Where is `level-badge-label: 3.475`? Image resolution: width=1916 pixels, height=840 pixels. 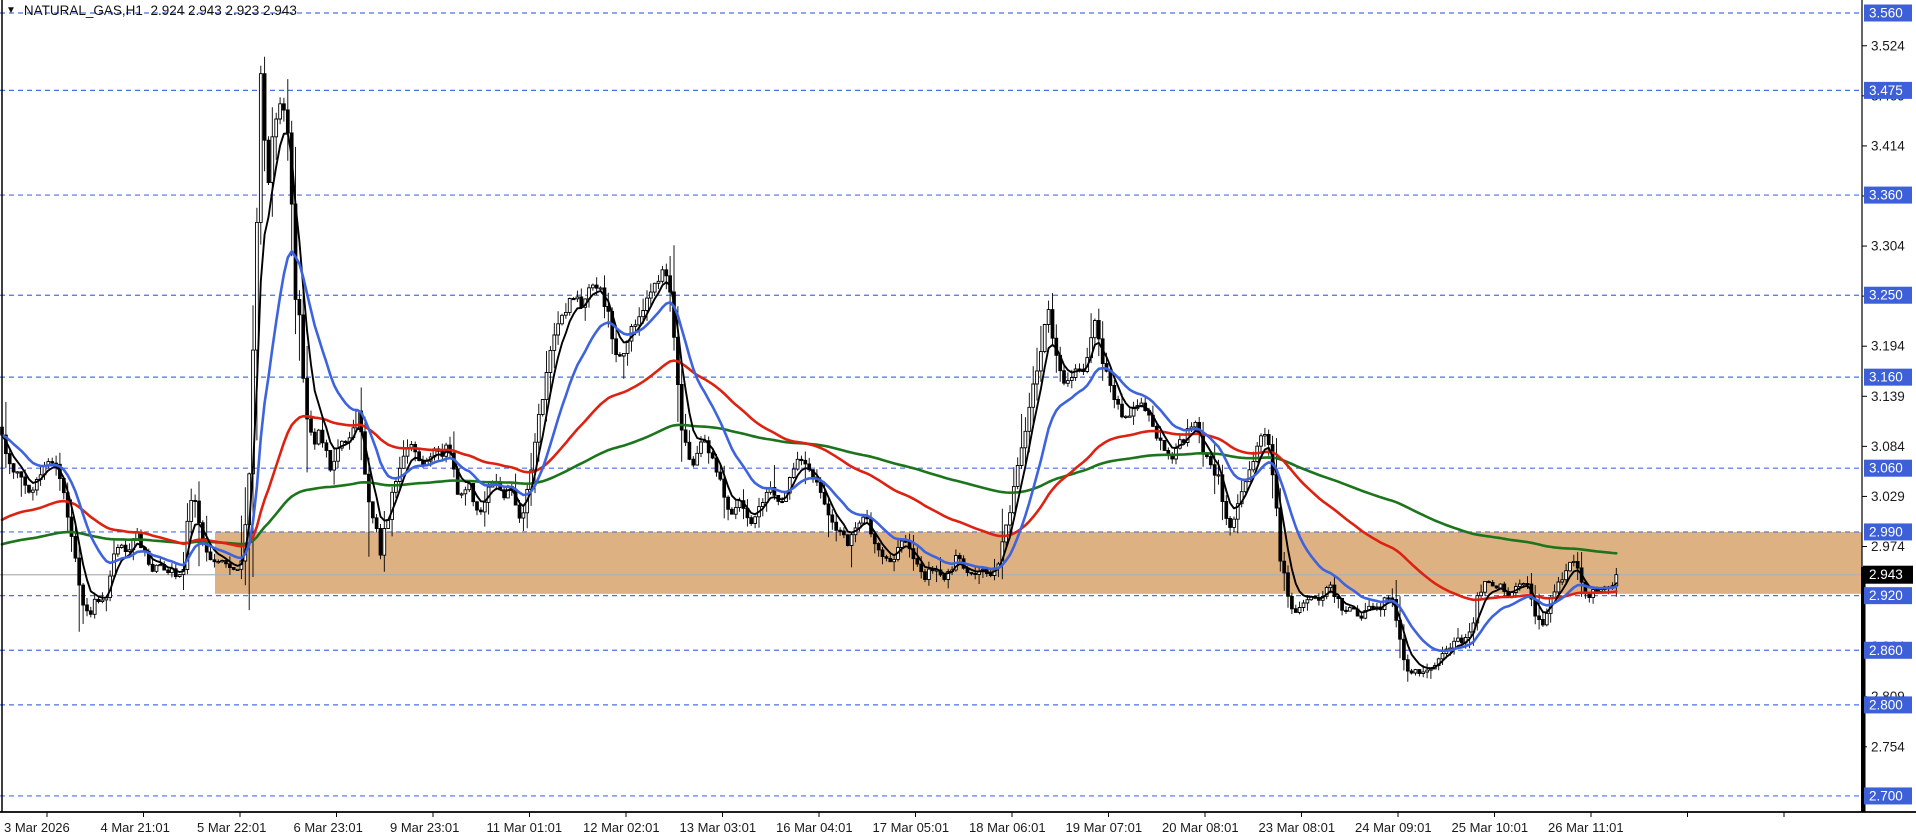
level-badge-label: 3.475 is located at coordinates (1886, 90).